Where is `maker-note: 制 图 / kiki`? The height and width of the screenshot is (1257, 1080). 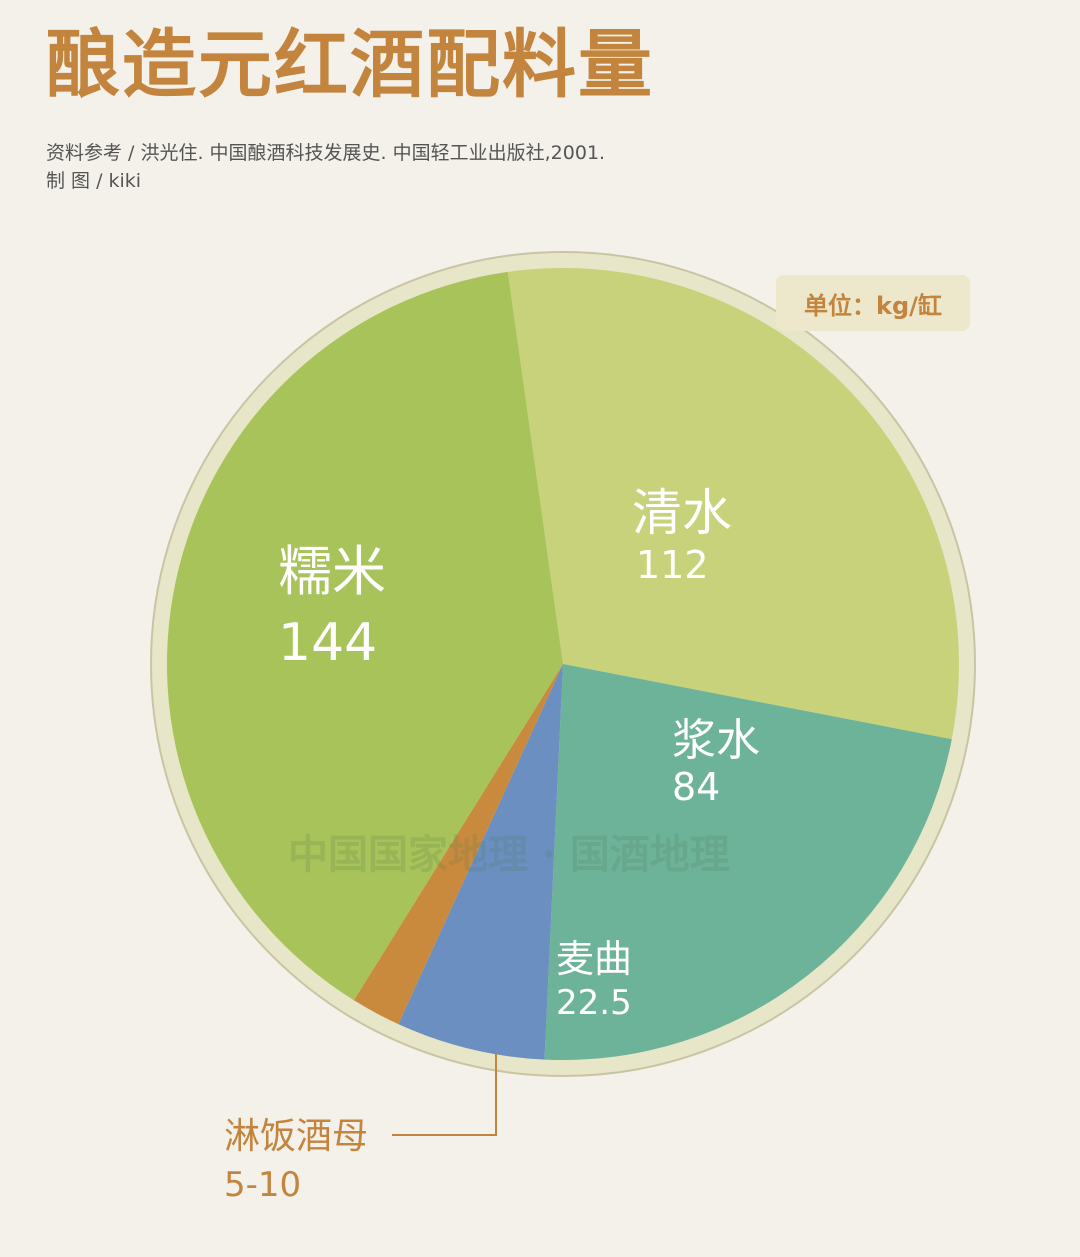 maker-note: 制 图 / kiki is located at coordinates (94, 181).